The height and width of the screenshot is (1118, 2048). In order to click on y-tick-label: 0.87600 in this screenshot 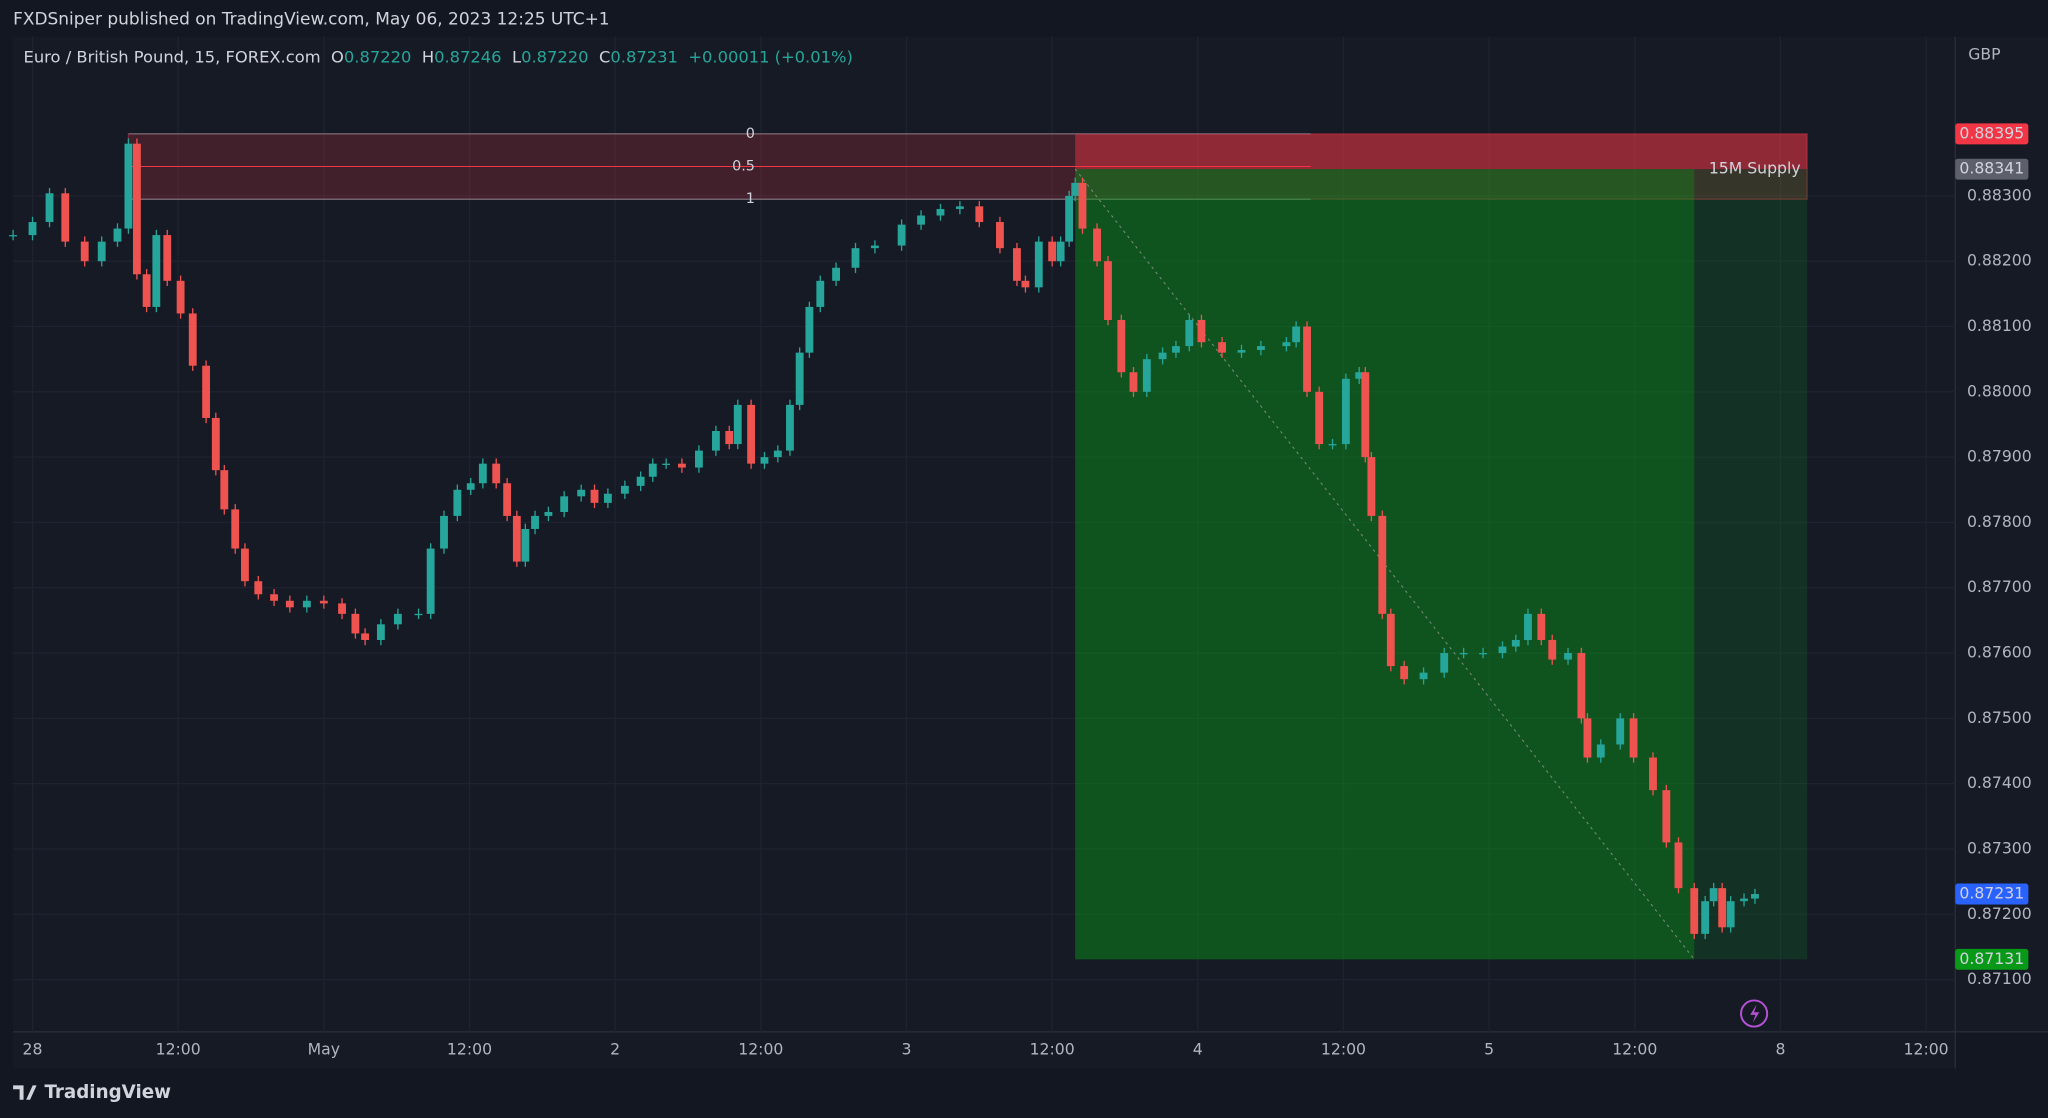, I will do `click(1999, 652)`.